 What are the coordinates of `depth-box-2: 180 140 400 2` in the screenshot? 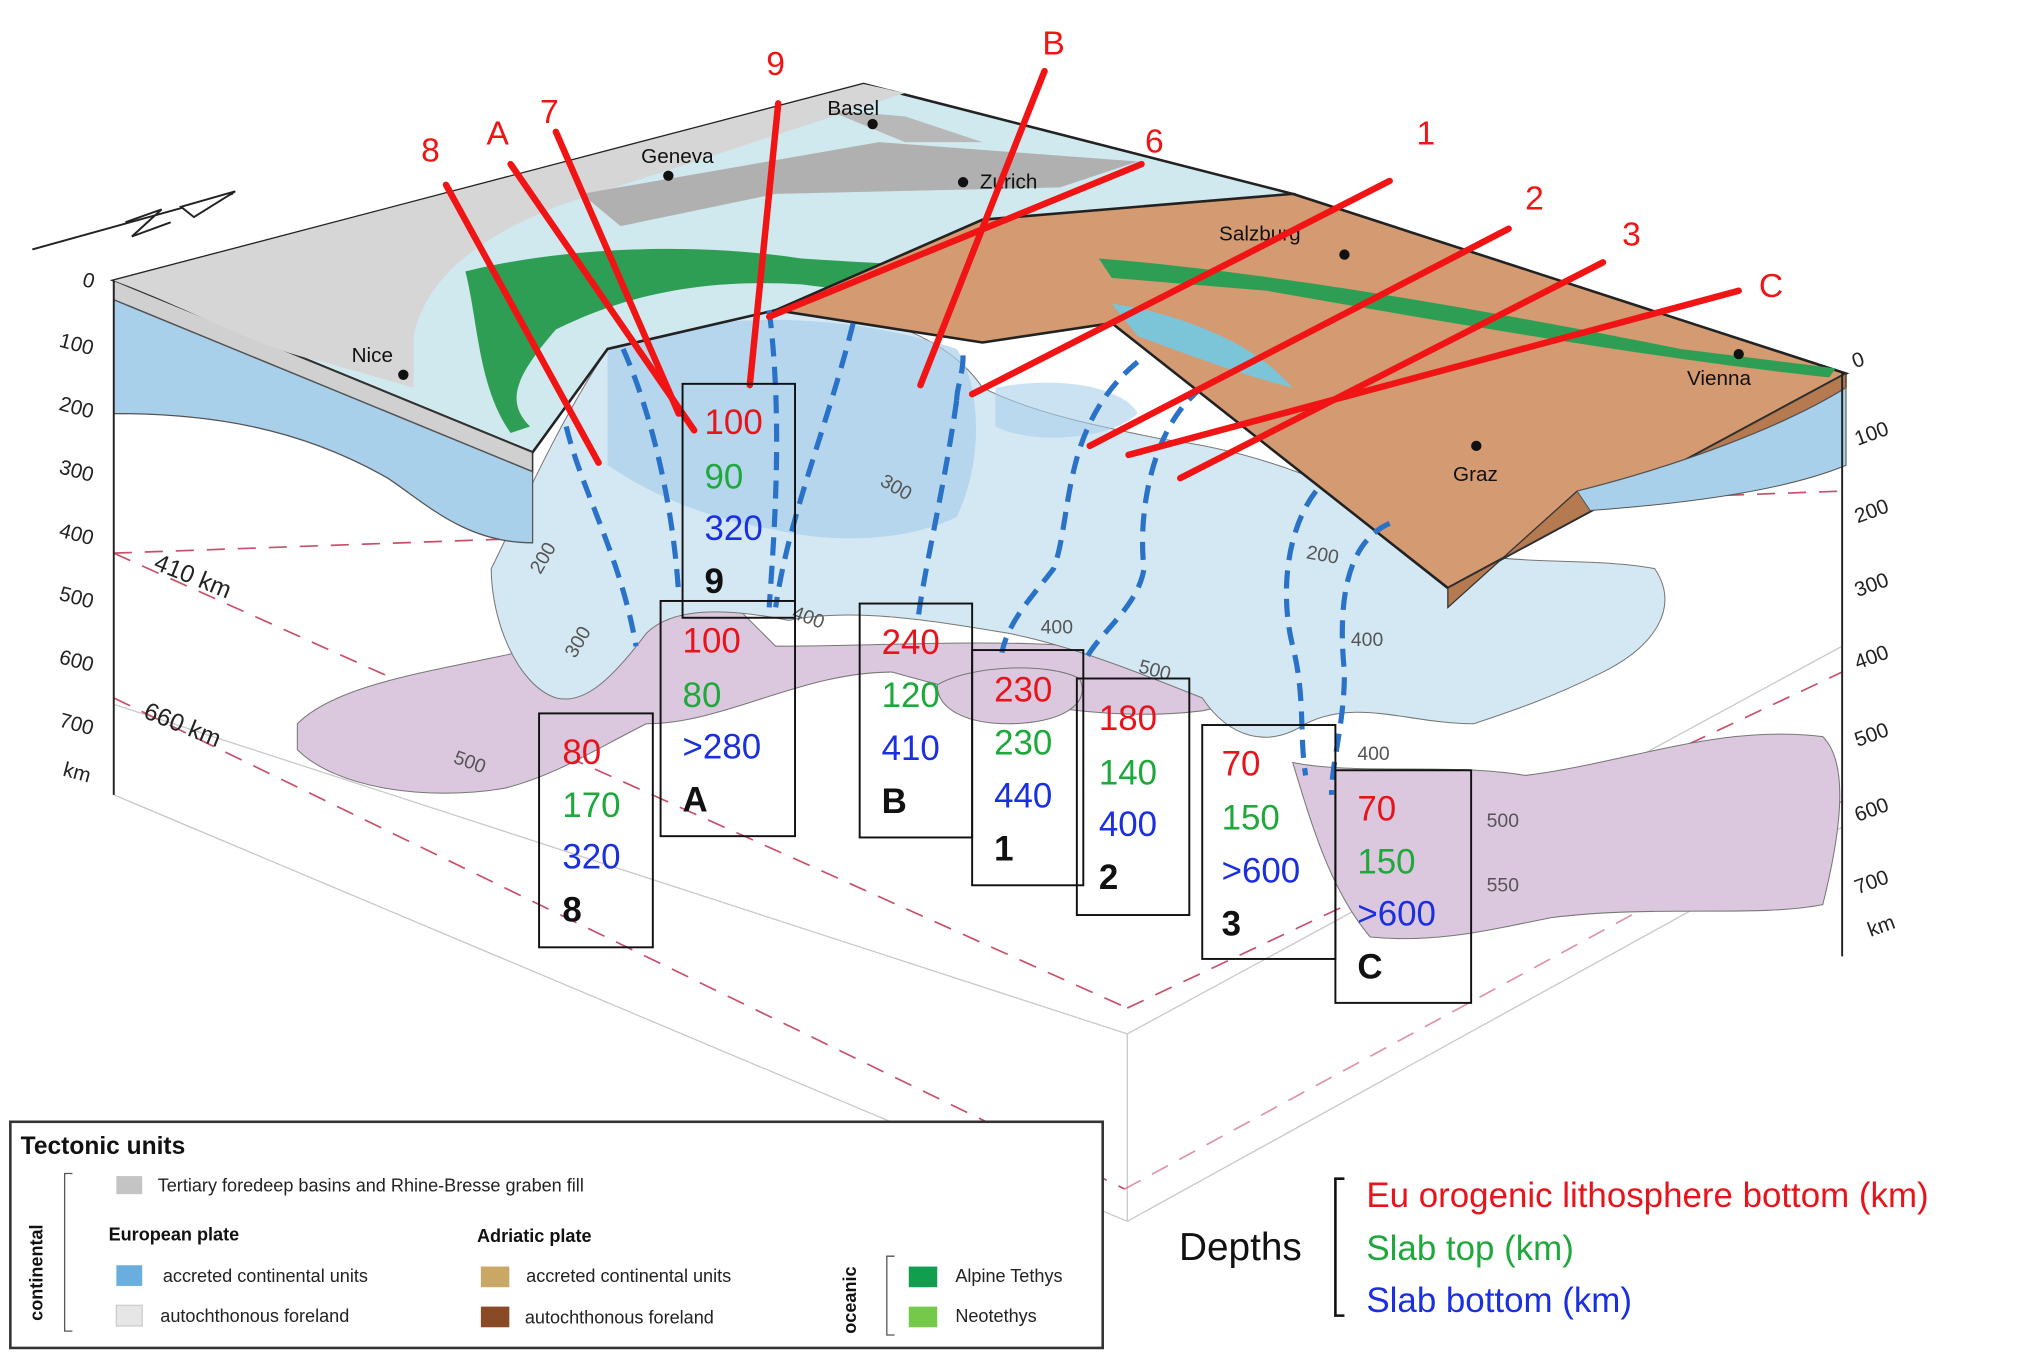 It's located at (1133, 796).